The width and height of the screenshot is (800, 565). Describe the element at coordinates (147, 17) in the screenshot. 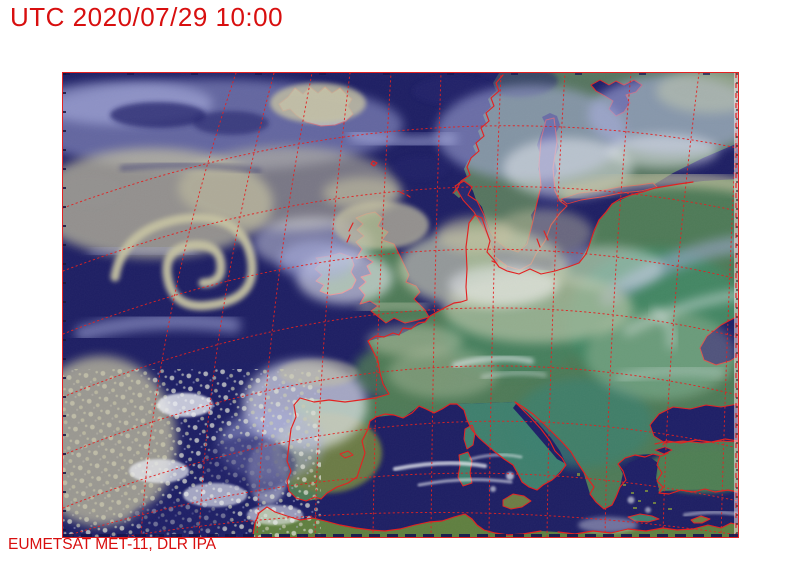

I see `timestamp-title: UTC 2020/07/29 10:00` at that location.